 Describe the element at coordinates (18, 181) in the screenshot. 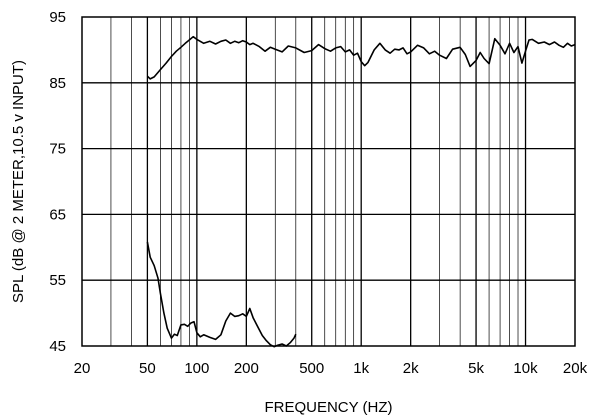

I see `y-axis-title: SPL (dB @ 2 METER,10.5 v INPUT)` at that location.